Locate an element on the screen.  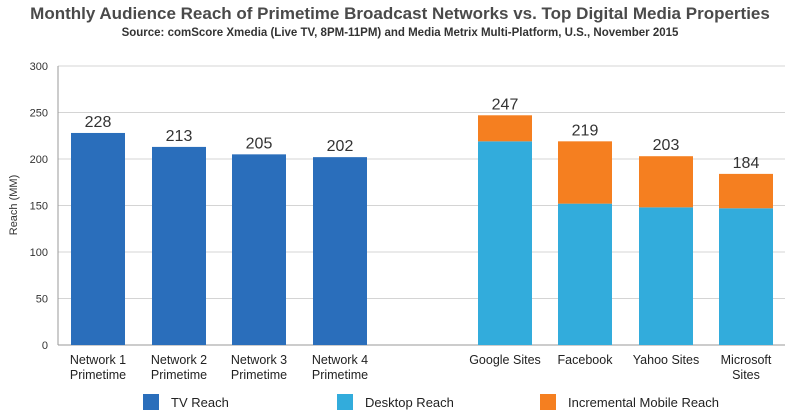
data-label: 247 is located at coordinates (505, 104).